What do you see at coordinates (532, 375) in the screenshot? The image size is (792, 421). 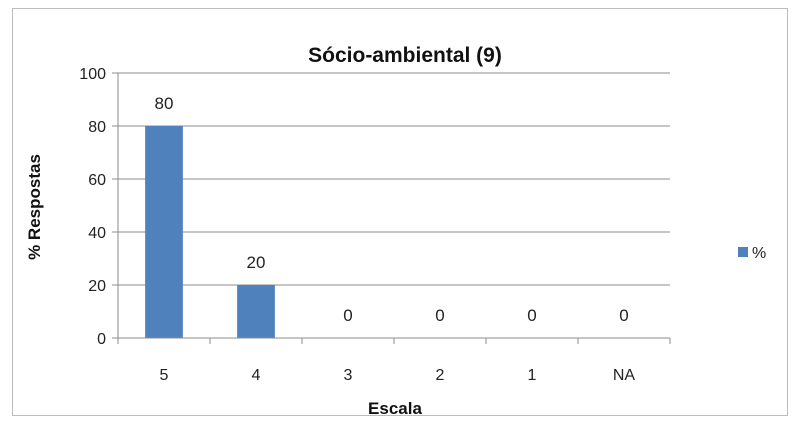 I see `x-tick-label: 1` at bounding box center [532, 375].